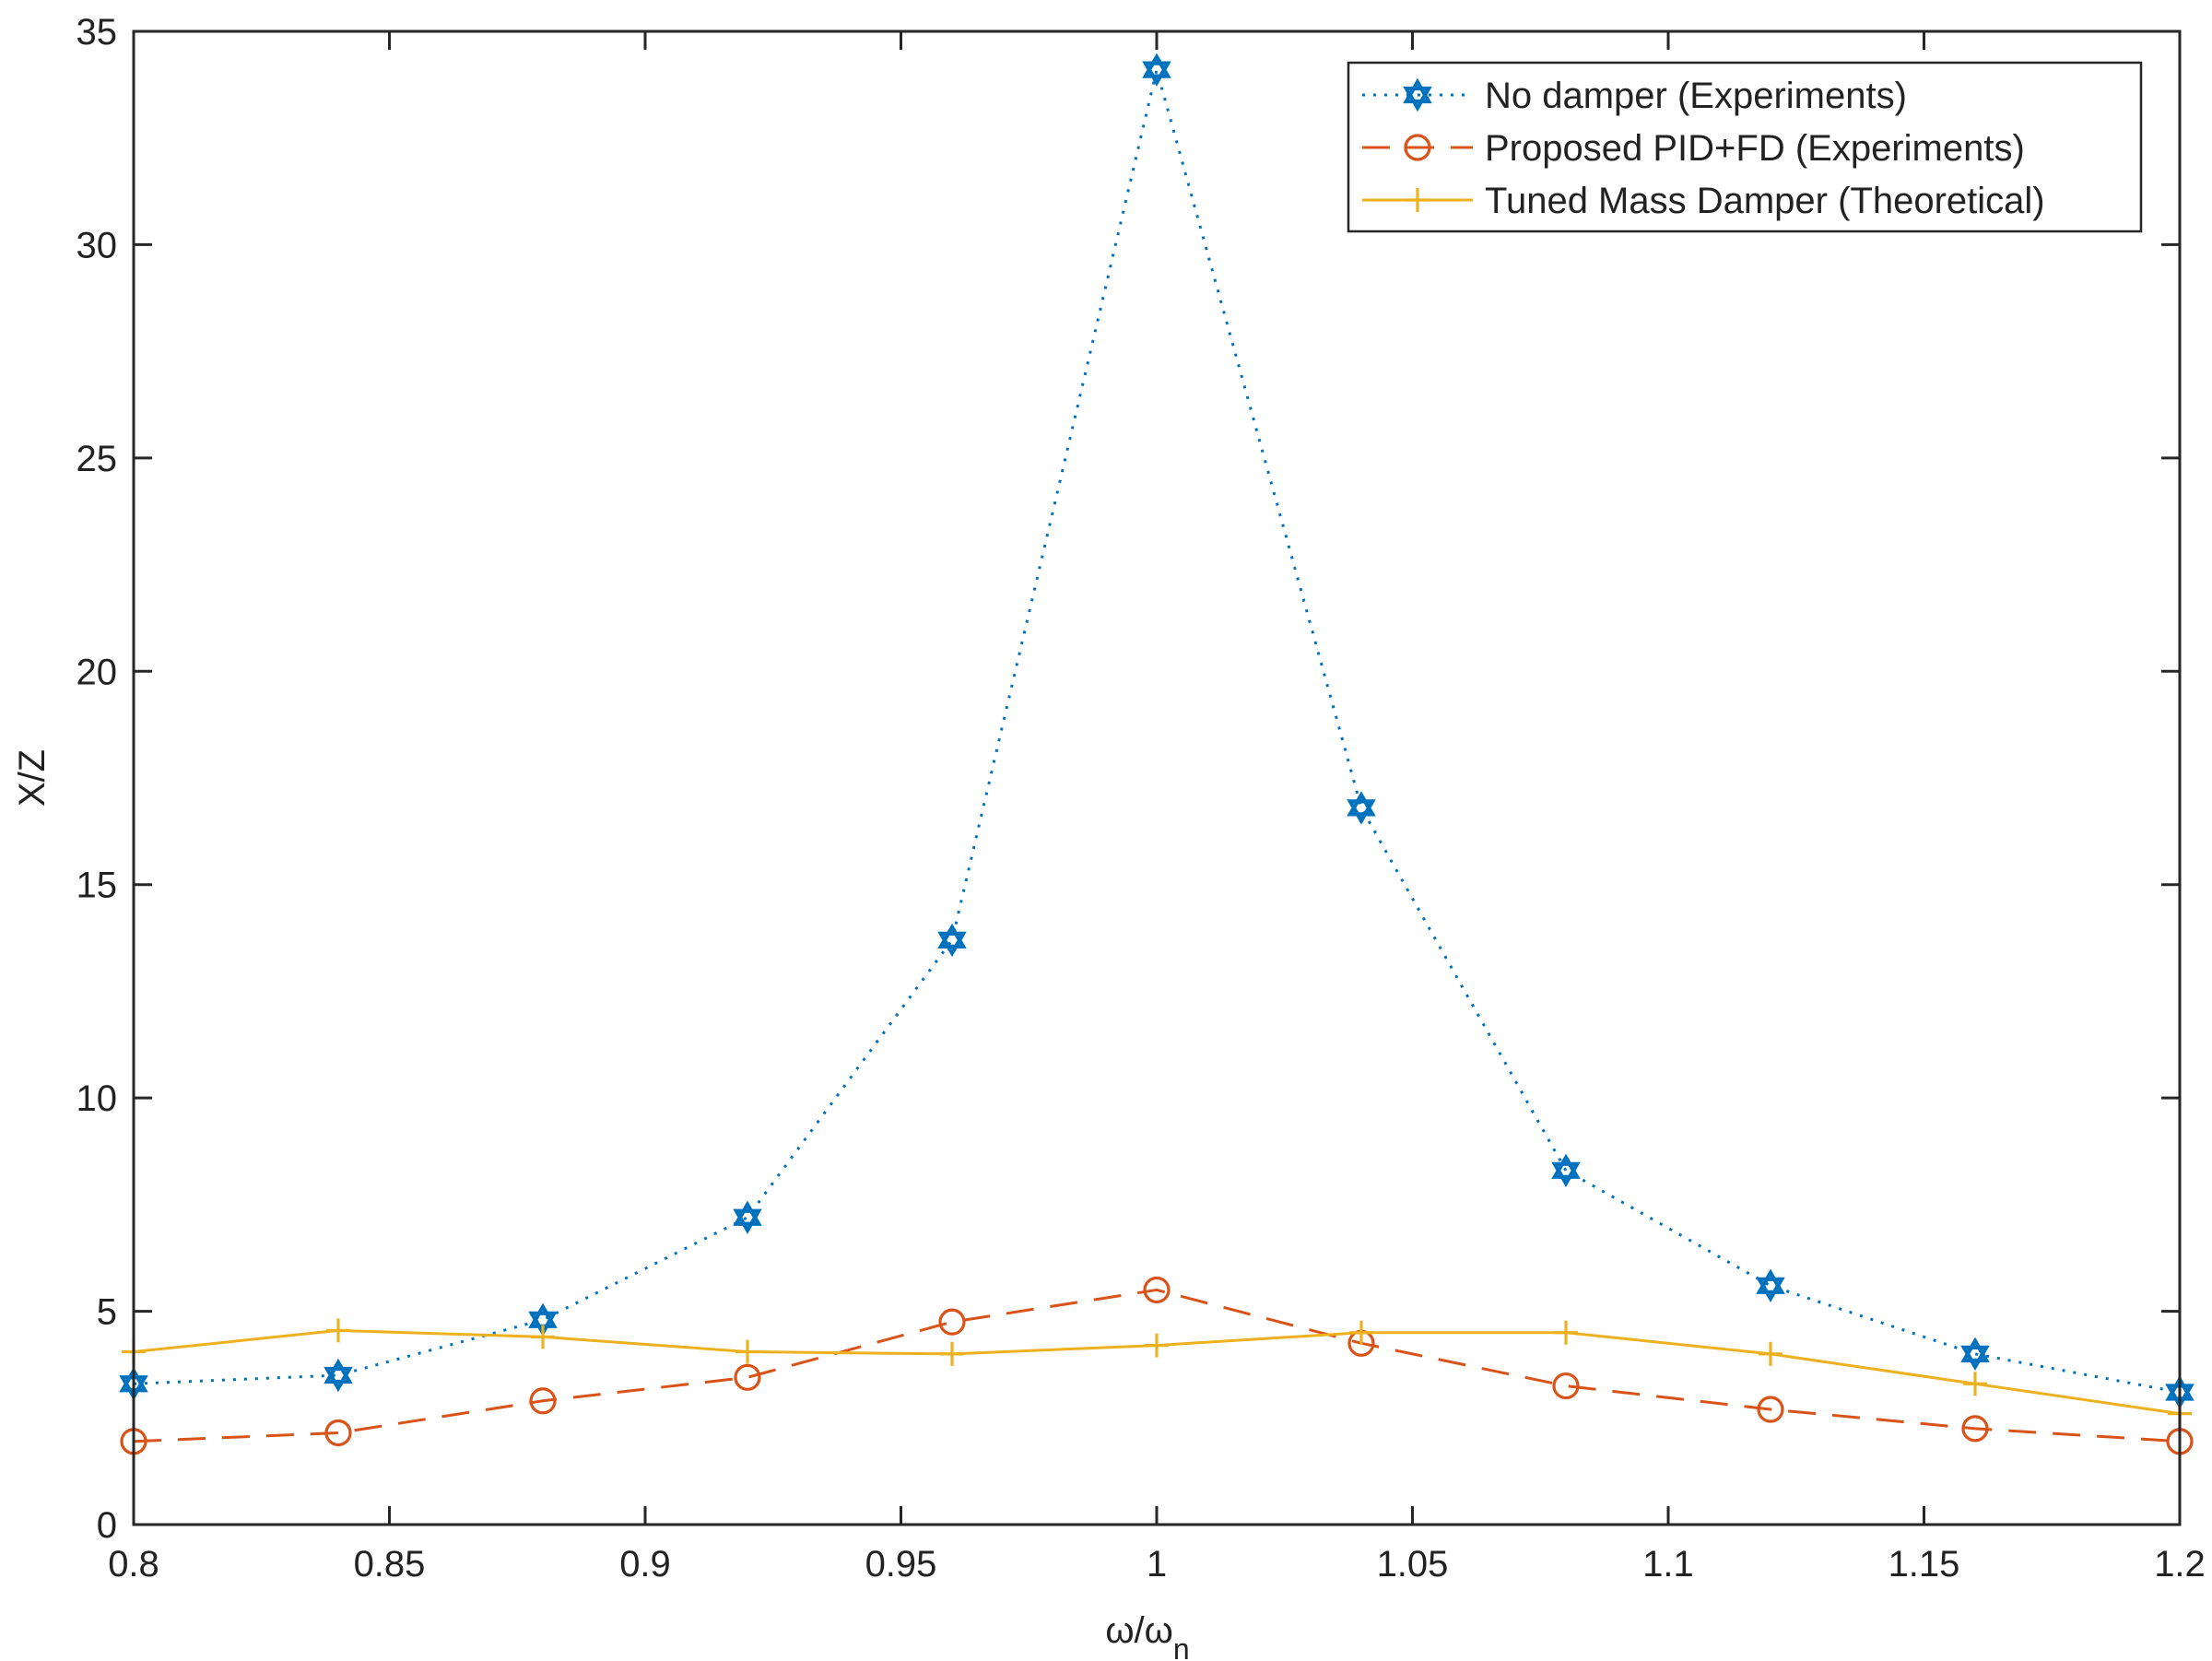 Image resolution: width=2212 pixels, height=1661 pixels. Describe the element at coordinates (1181, 1647) in the screenshot. I see `x-axis-label-subscript: n` at that location.